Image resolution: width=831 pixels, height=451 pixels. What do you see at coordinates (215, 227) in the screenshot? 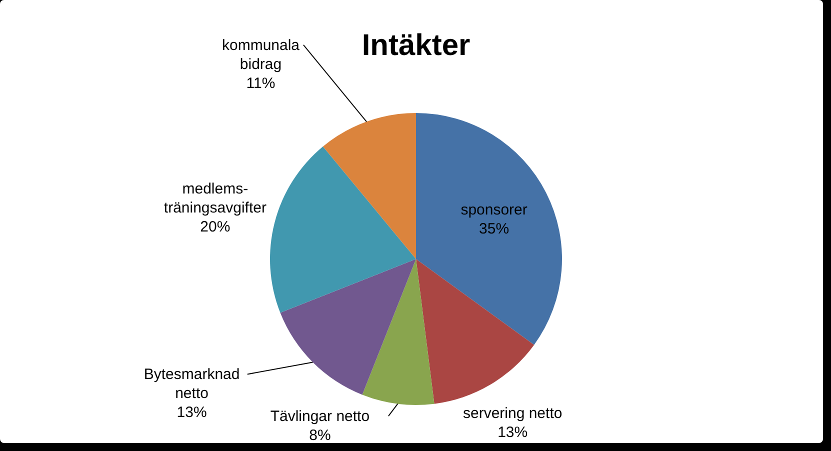
I see `data-label: 20%` at bounding box center [215, 227].